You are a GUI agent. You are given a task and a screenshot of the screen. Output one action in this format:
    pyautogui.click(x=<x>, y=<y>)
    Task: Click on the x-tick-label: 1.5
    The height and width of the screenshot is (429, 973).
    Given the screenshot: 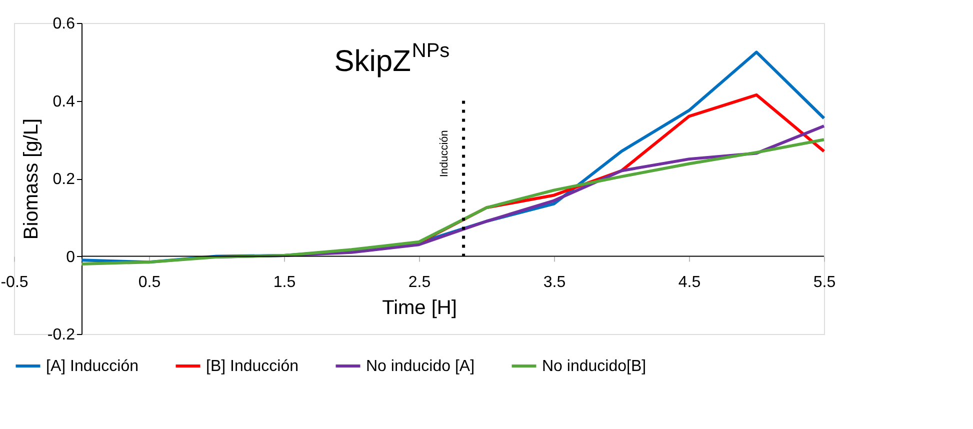 What is the action you would take?
    pyautogui.click(x=284, y=282)
    